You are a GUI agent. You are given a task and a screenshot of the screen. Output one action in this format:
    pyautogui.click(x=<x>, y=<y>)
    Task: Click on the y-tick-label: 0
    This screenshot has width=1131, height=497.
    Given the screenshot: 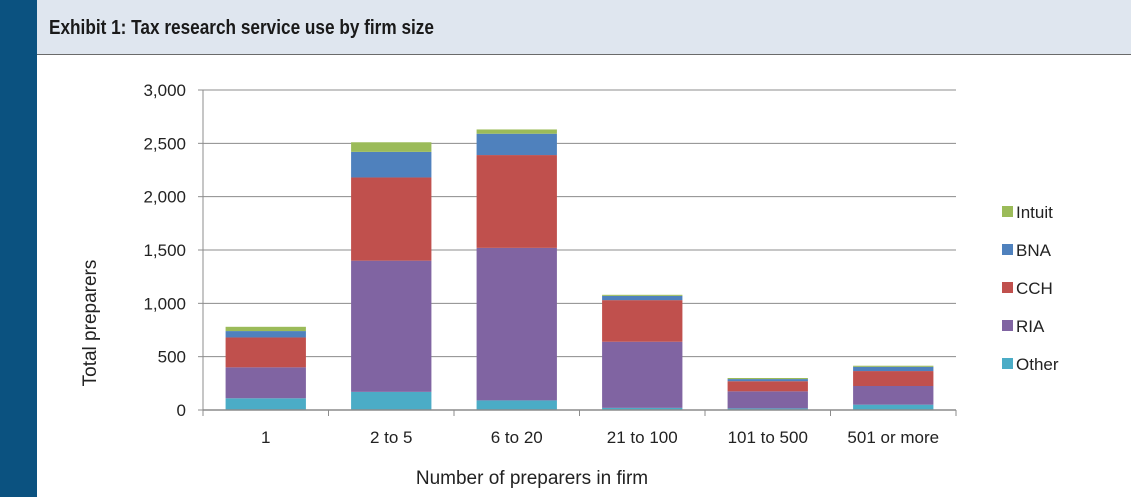 What is the action you would take?
    pyautogui.click(x=181, y=410)
    